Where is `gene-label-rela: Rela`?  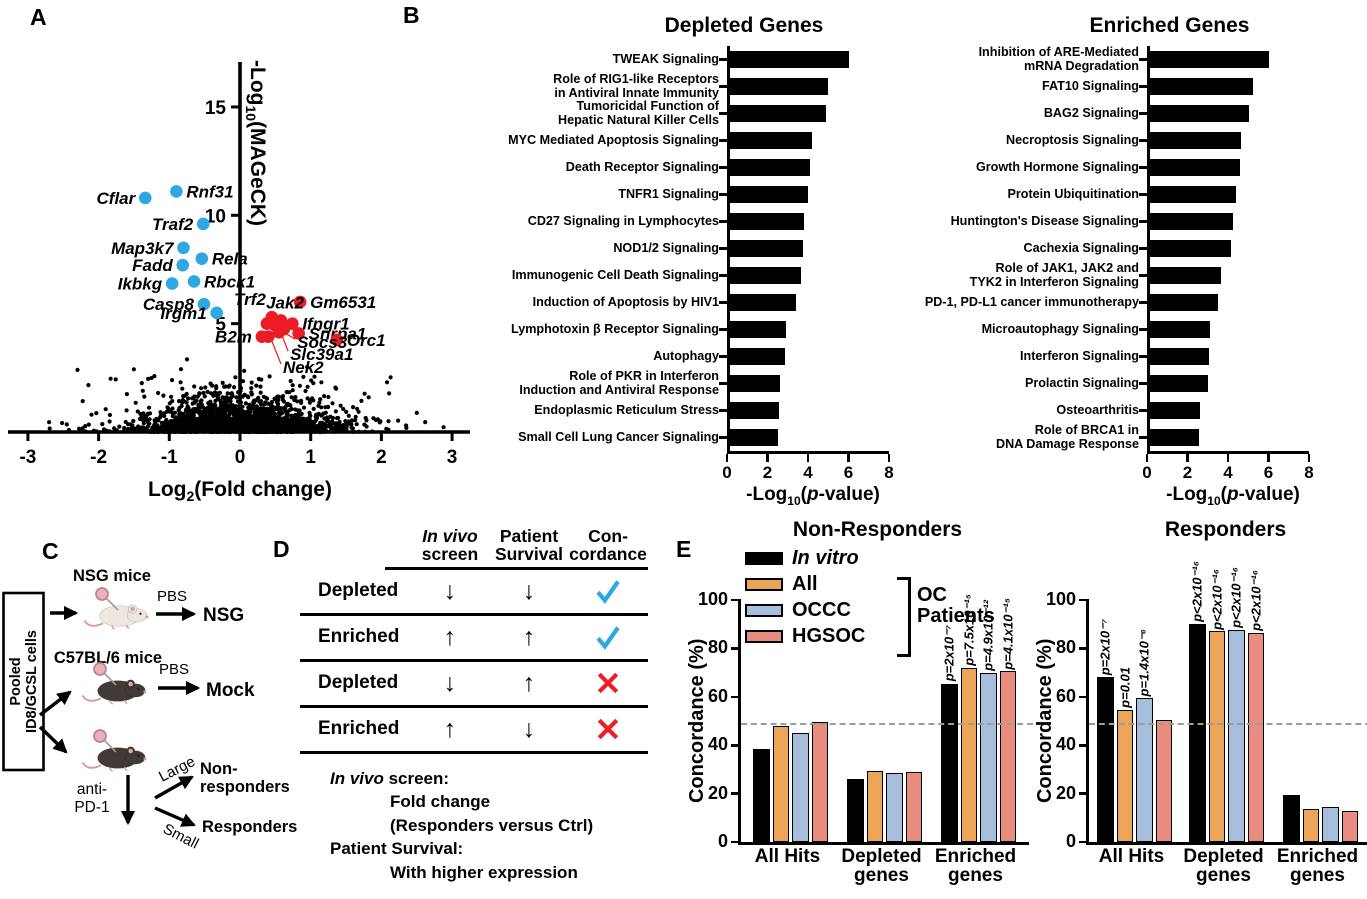 gene-label-rela: Rela is located at coordinates (230, 259).